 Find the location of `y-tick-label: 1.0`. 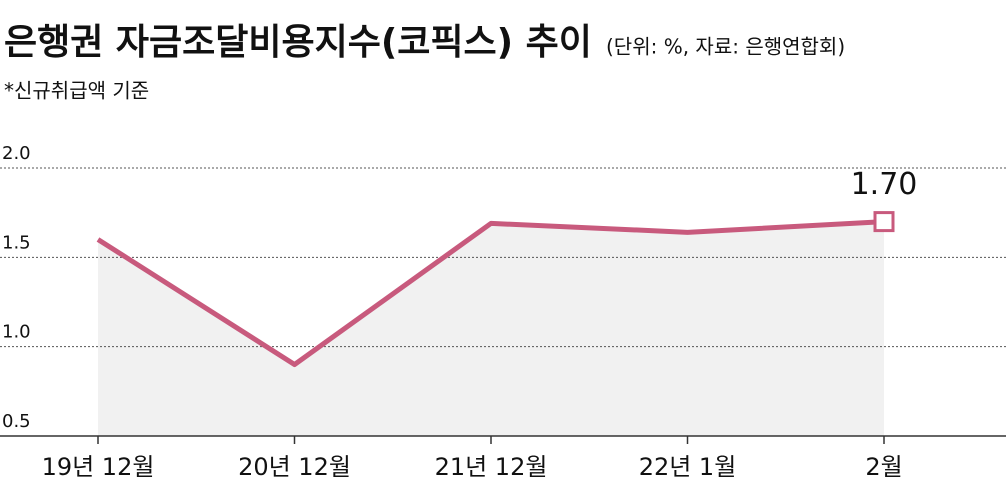

y-tick-label: 1.0 is located at coordinates (16, 332).